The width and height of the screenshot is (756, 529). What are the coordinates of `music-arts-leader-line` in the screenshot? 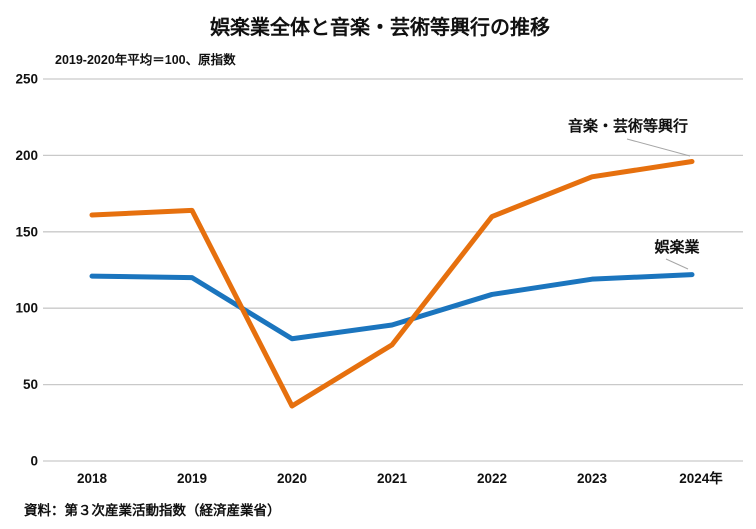 It's located at (658, 147).